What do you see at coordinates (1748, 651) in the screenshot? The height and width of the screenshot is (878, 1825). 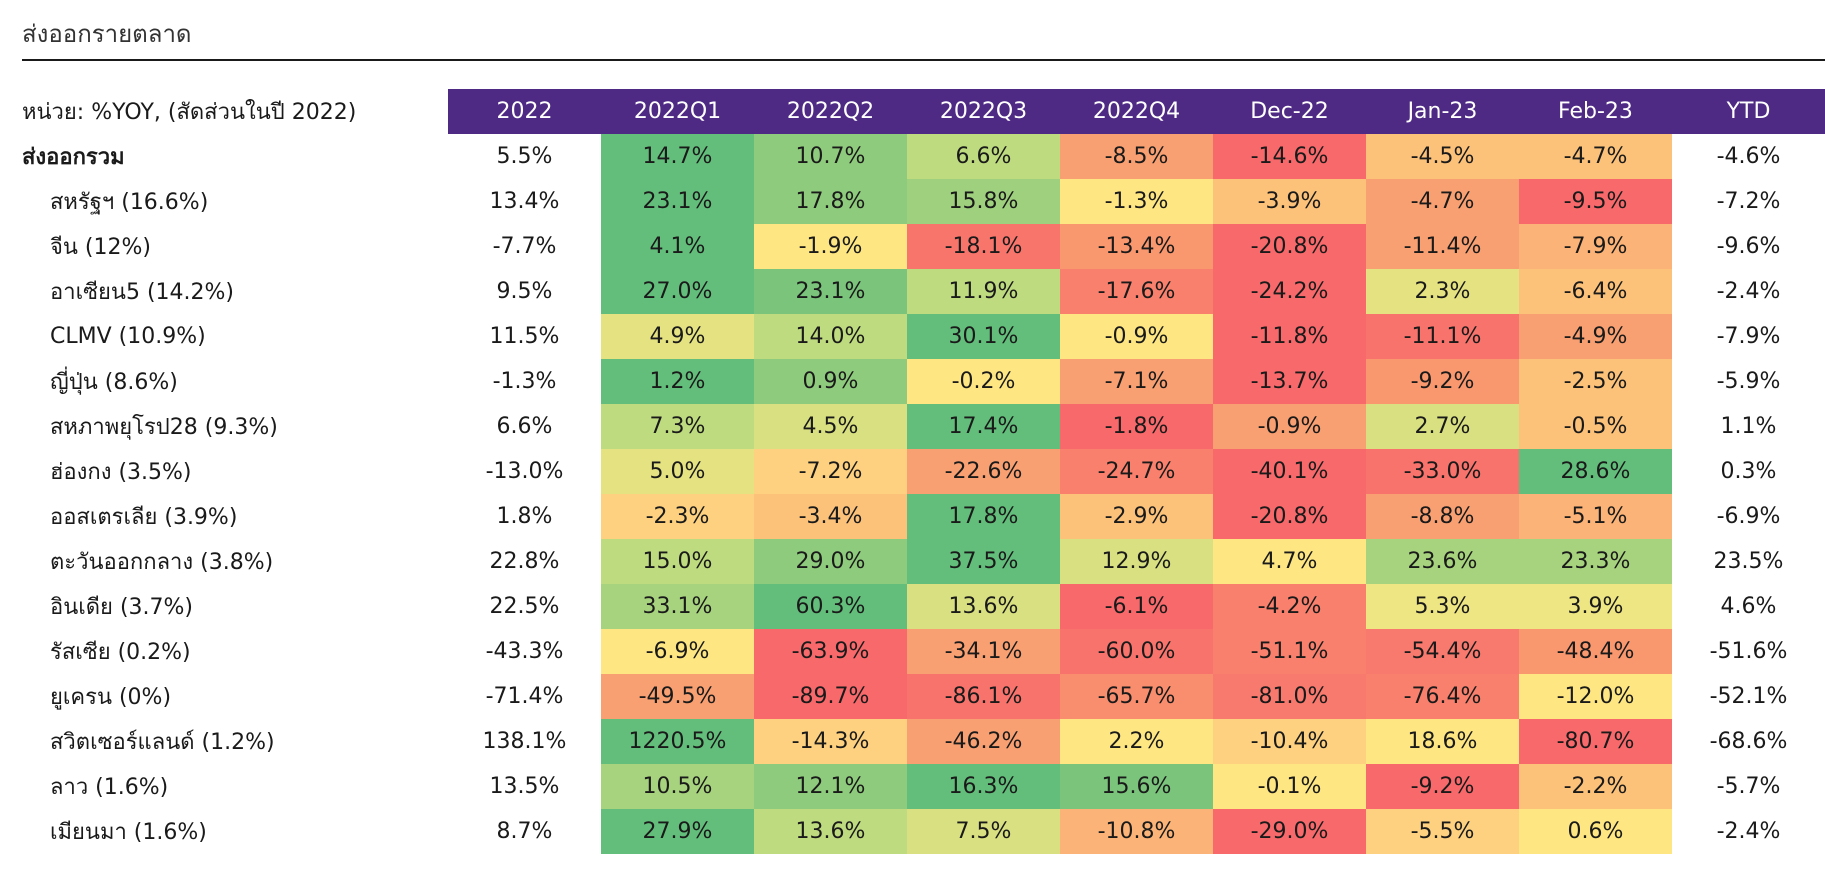 I see `table-cell: -51.6%` at bounding box center [1748, 651].